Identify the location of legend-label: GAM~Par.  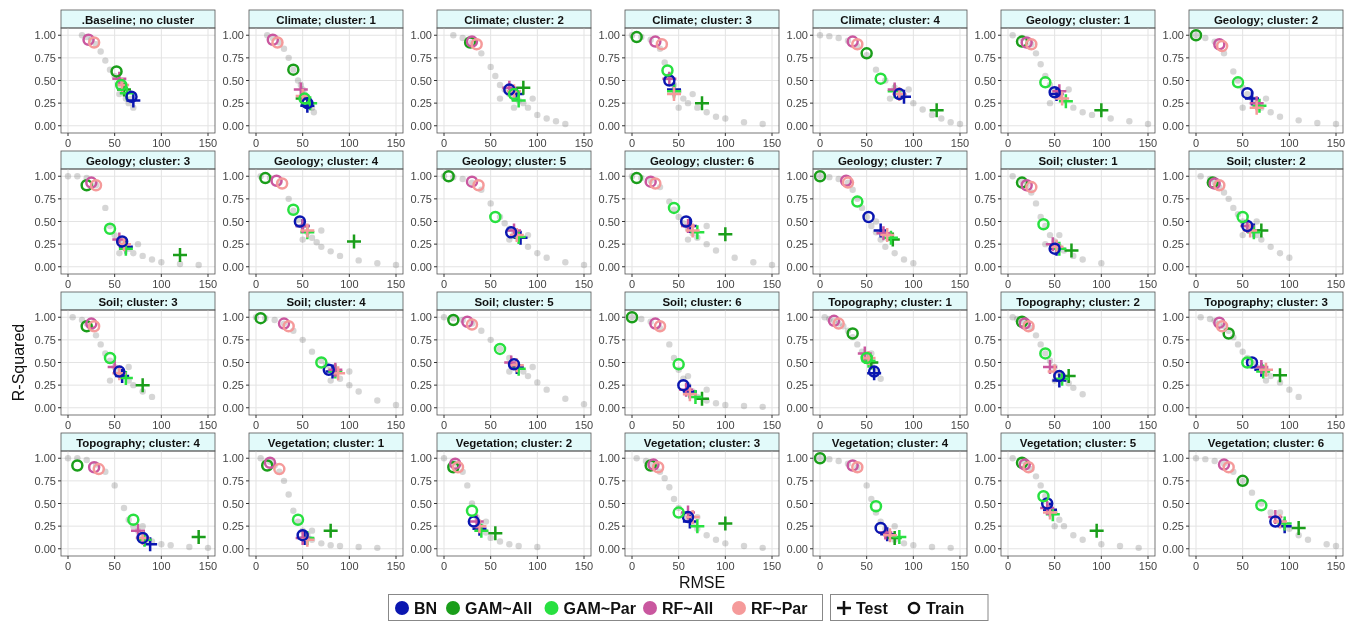
(600, 608).